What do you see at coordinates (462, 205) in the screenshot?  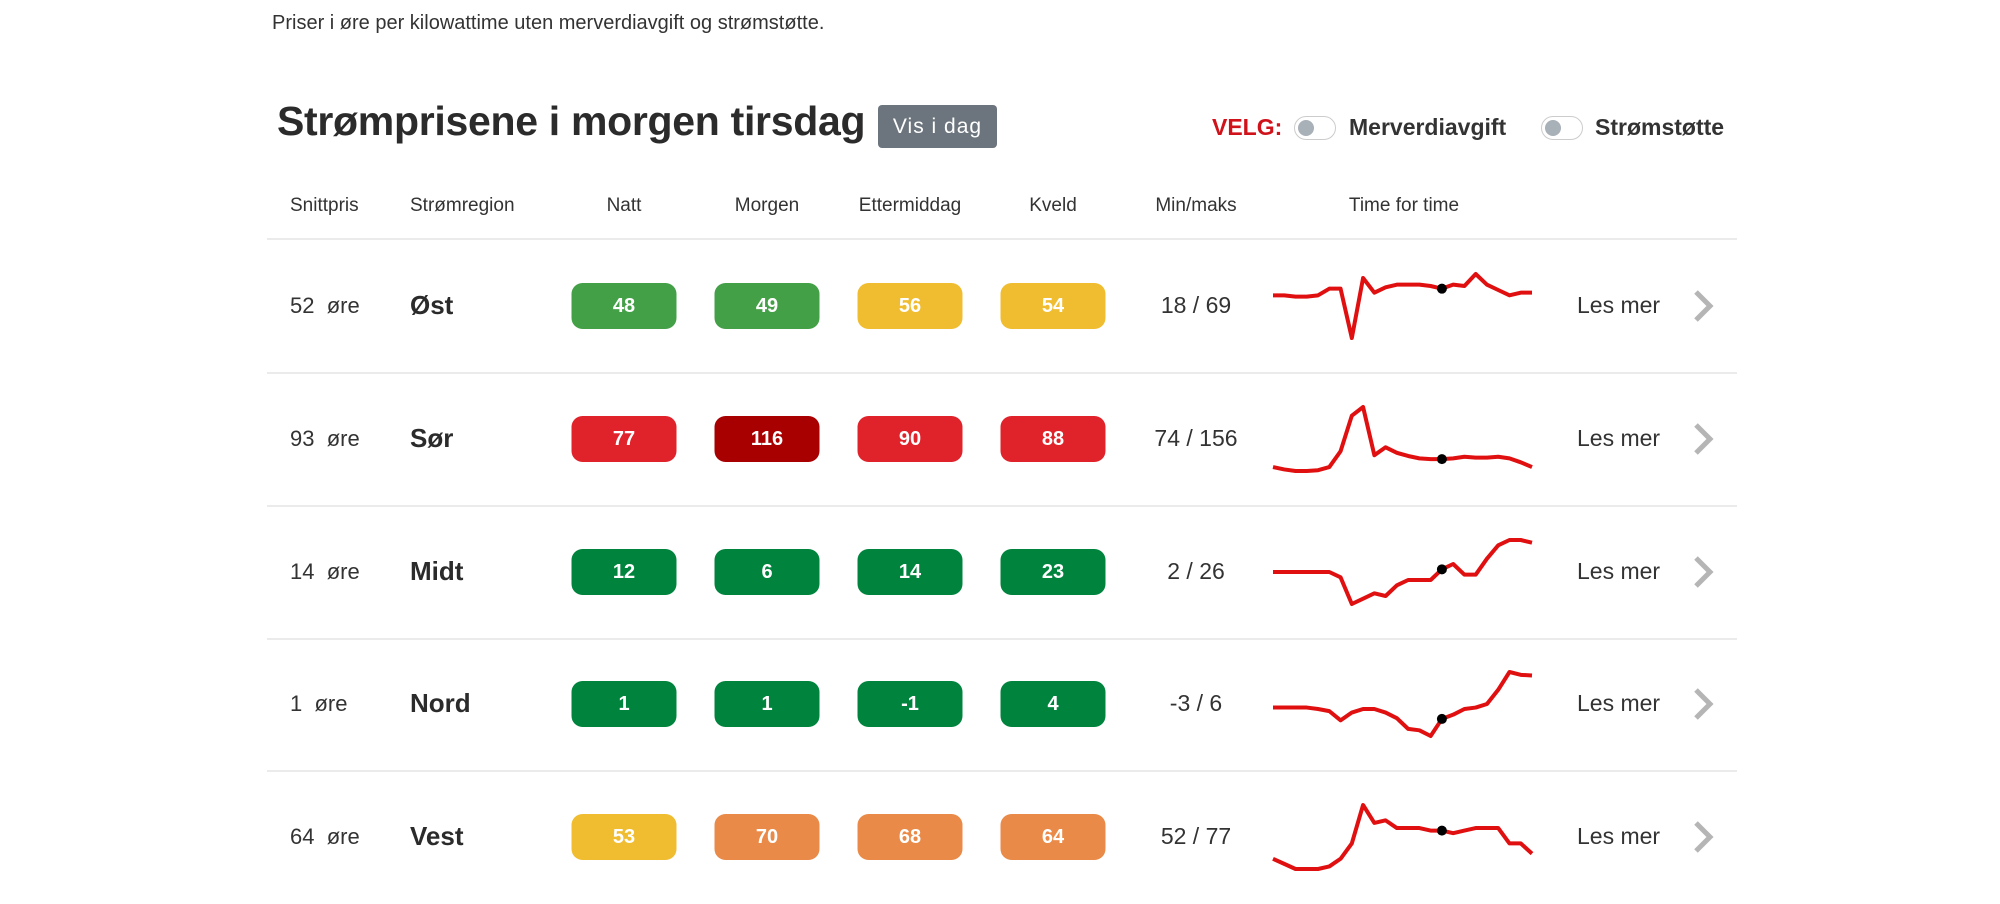 I see `header-stromregion: Strømregion` at bounding box center [462, 205].